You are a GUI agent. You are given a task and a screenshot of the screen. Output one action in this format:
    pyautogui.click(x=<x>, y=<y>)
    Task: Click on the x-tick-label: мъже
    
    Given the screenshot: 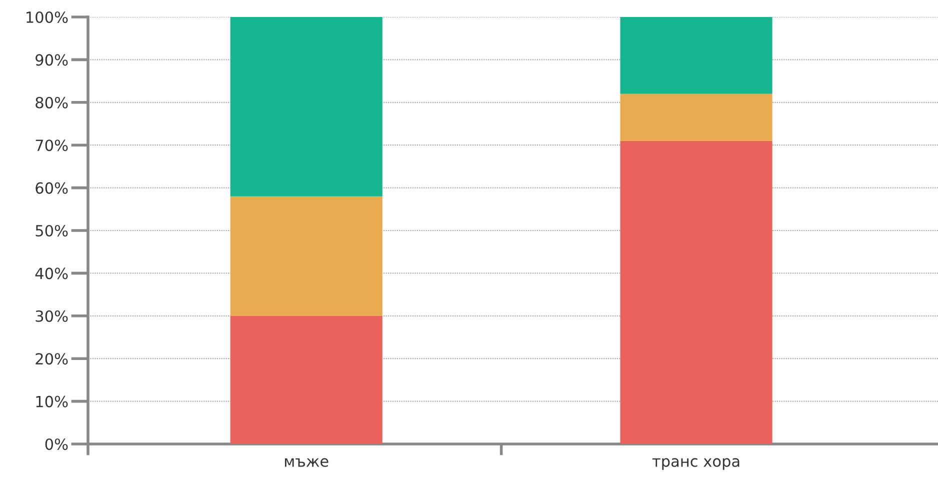 What is the action you would take?
    pyautogui.click(x=306, y=462)
    